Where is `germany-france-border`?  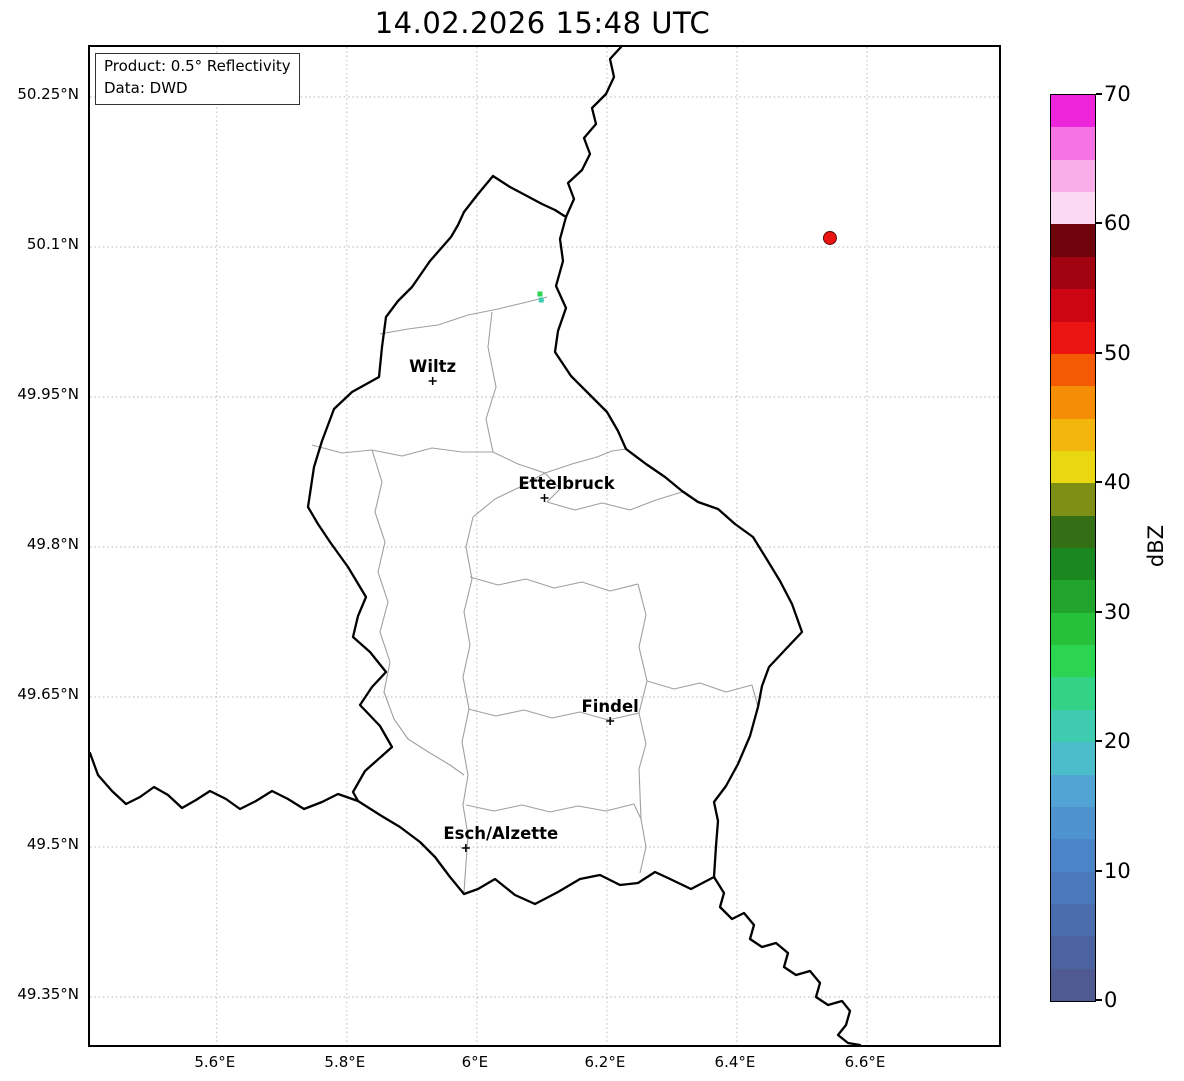 germany-france-border is located at coordinates (787, 960).